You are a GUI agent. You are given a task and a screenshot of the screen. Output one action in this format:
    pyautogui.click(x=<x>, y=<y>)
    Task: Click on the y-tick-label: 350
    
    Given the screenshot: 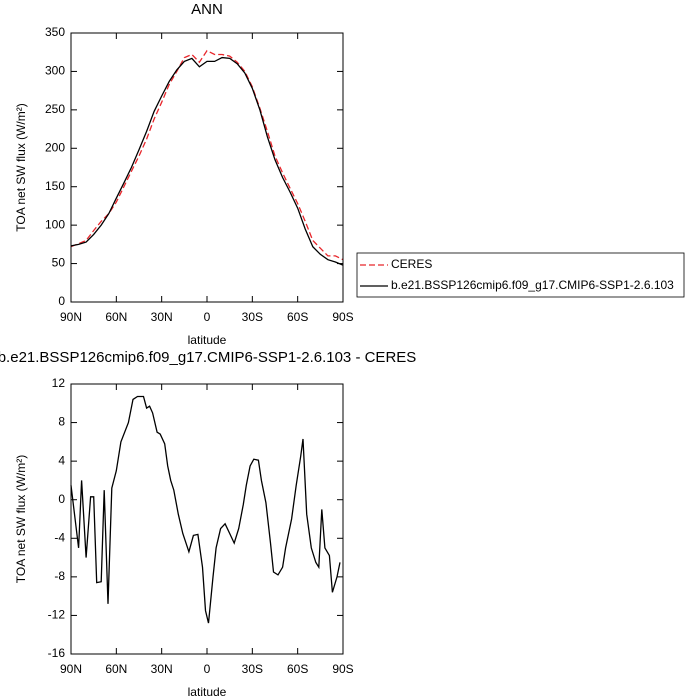 What is the action you would take?
    pyautogui.click(x=55, y=32)
    